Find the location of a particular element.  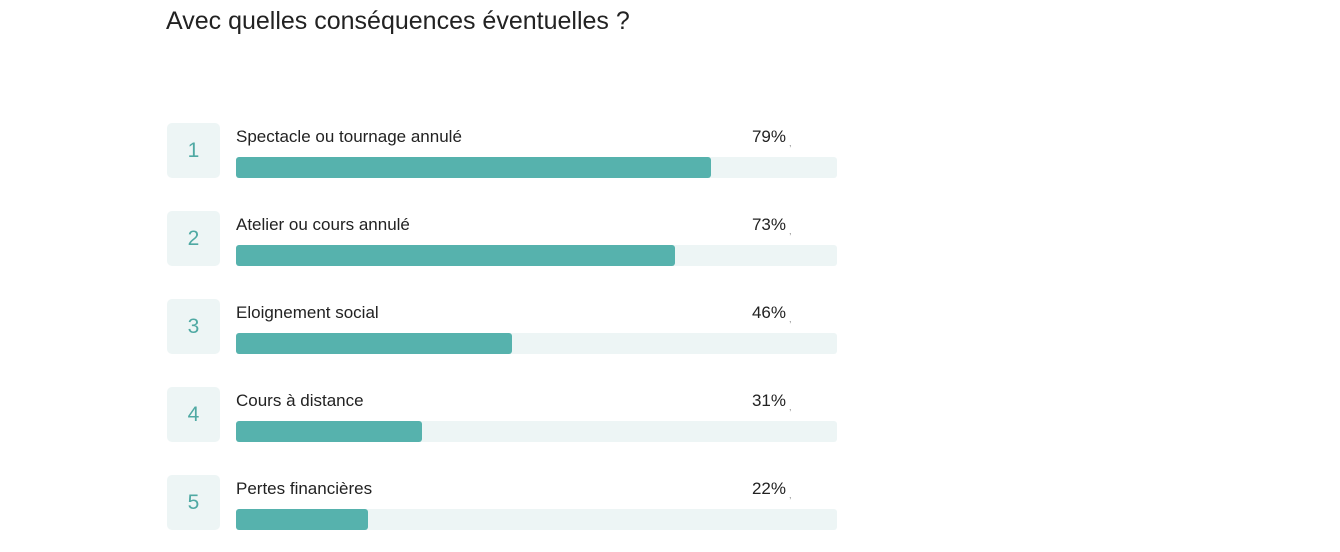

question-title: Avec quelles conséquences éventuelles ? is located at coordinates (398, 21).